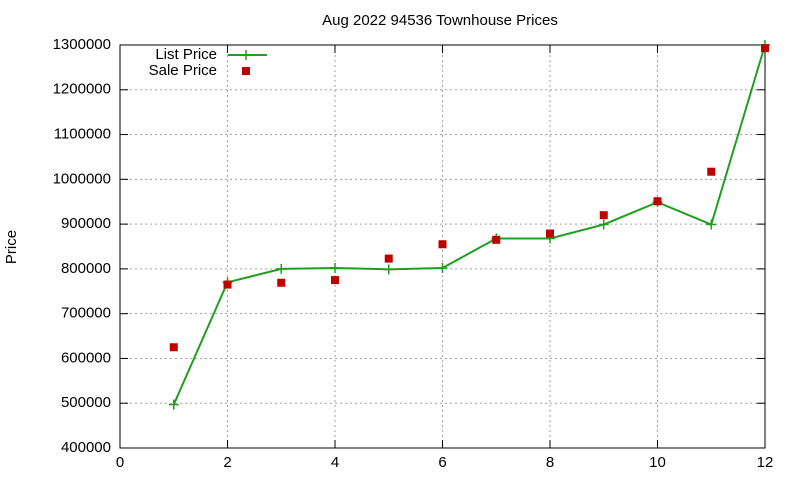 Image resolution: width=800 pixels, height=480 pixels. I want to click on x-tick-label: 8, so click(550, 462).